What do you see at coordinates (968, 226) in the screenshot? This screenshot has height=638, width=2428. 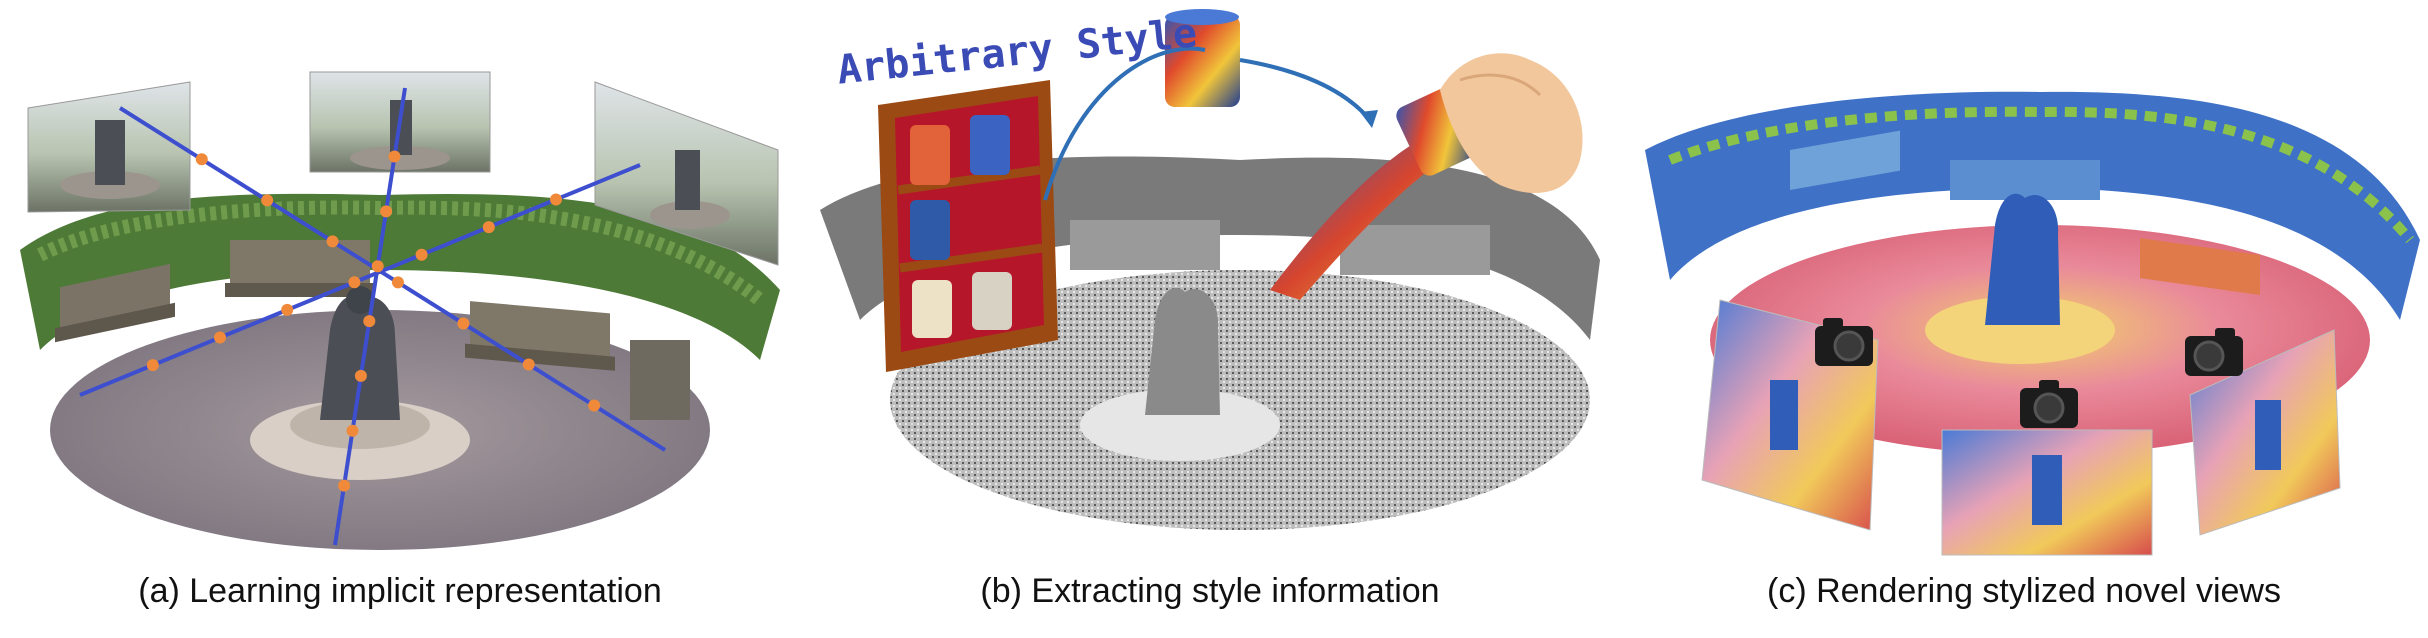 I see `bookshelf-icon` at bounding box center [968, 226].